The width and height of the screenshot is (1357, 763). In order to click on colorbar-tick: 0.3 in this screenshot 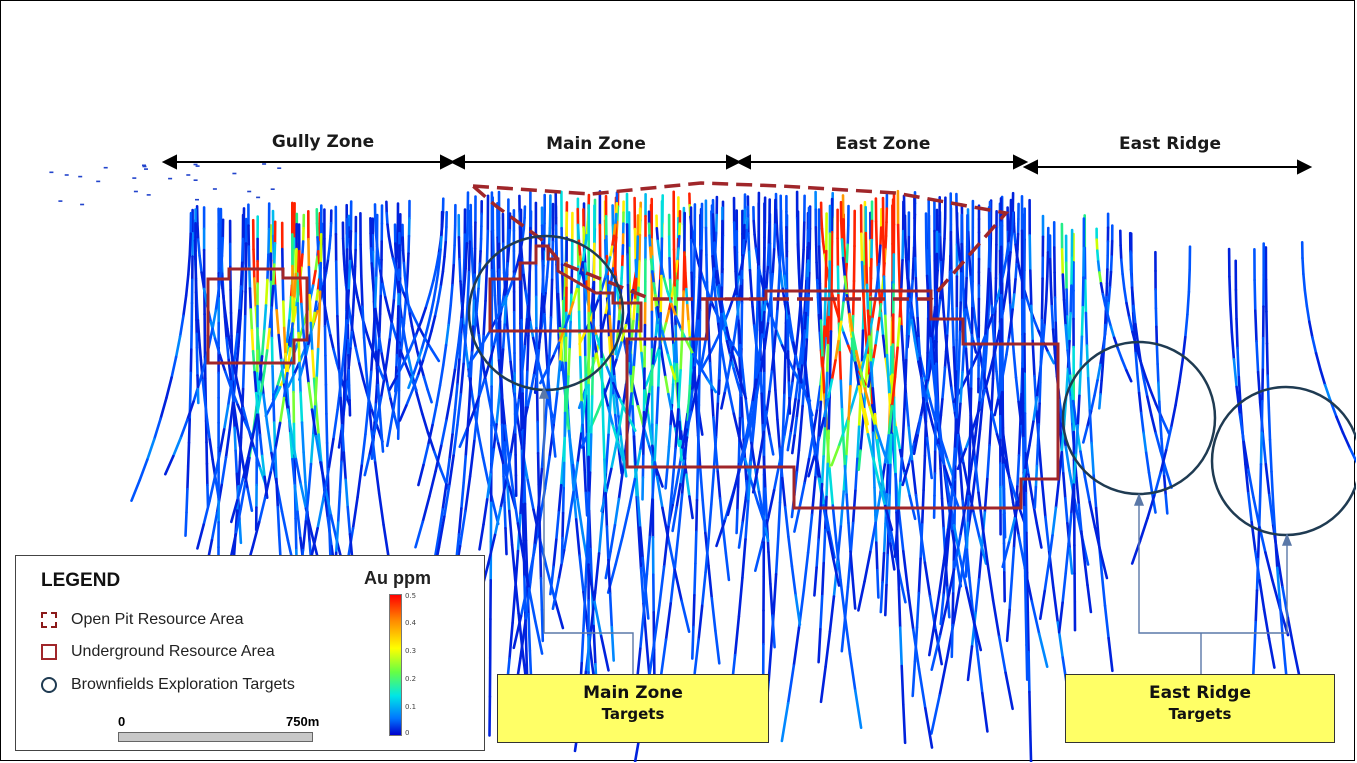, I will do `click(411, 651)`.